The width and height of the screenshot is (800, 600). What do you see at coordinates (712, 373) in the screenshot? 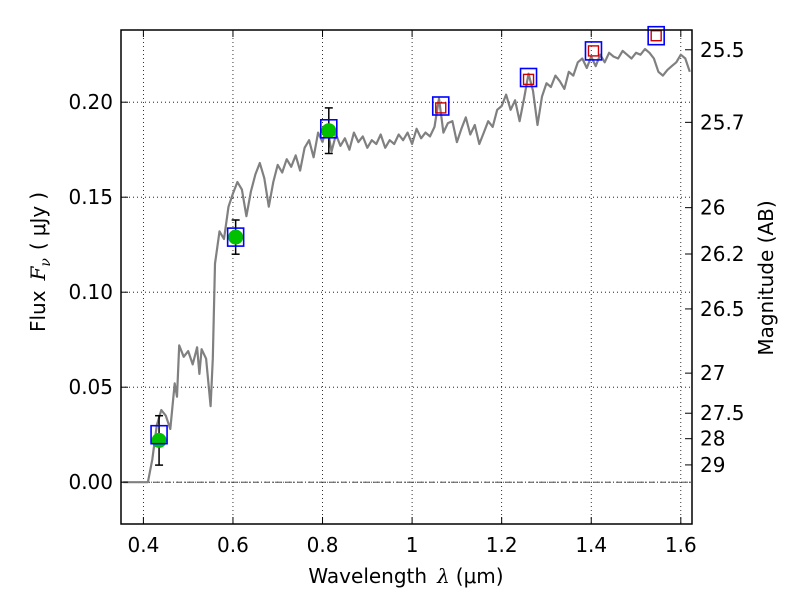
I see `y2-tick-label: 27` at bounding box center [712, 373].